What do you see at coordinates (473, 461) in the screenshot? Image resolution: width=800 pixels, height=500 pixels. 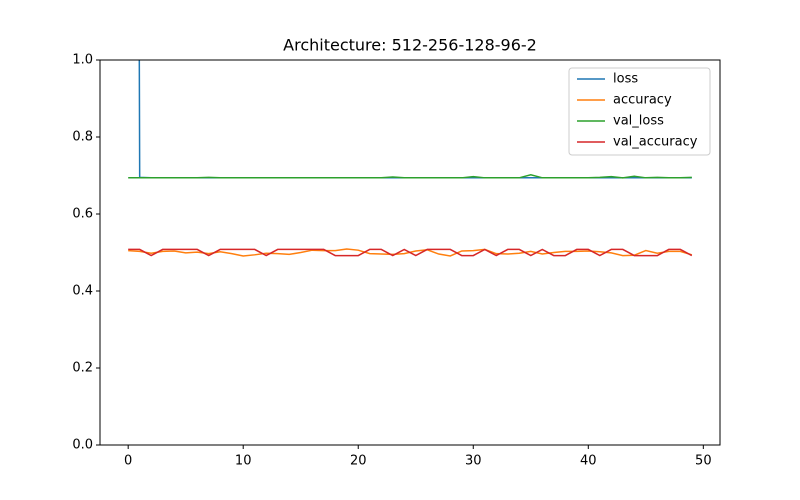 I see `x-tick-label: 30` at bounding box center [473, 461].